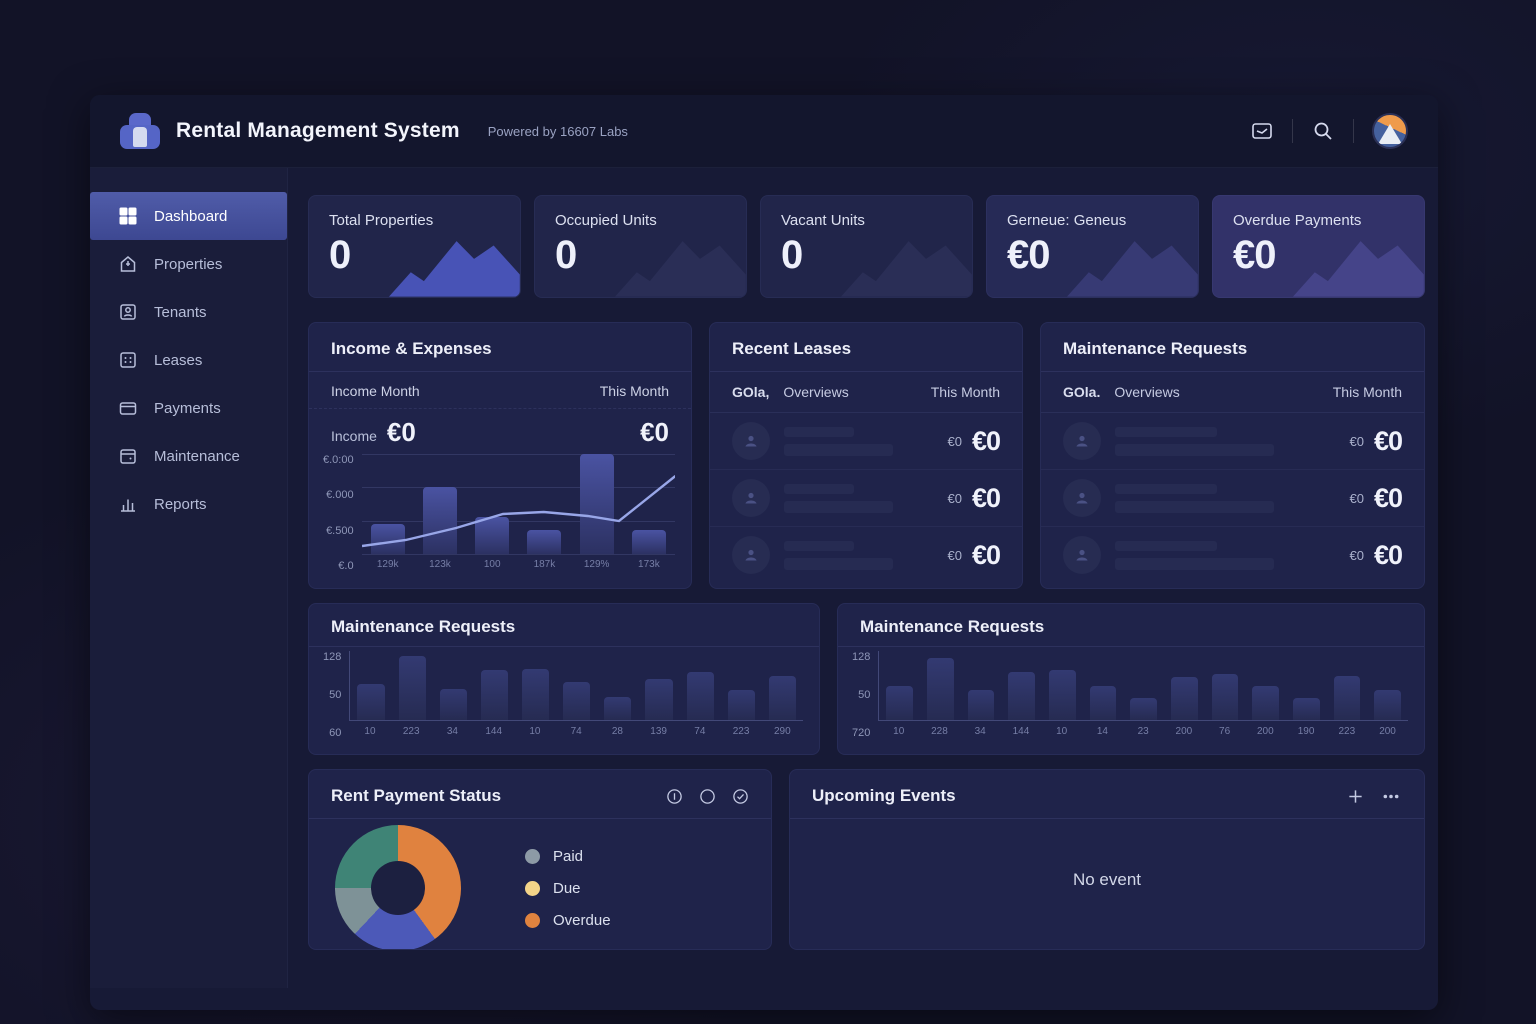  I want to click on messages-icon, so click(1262, 131).